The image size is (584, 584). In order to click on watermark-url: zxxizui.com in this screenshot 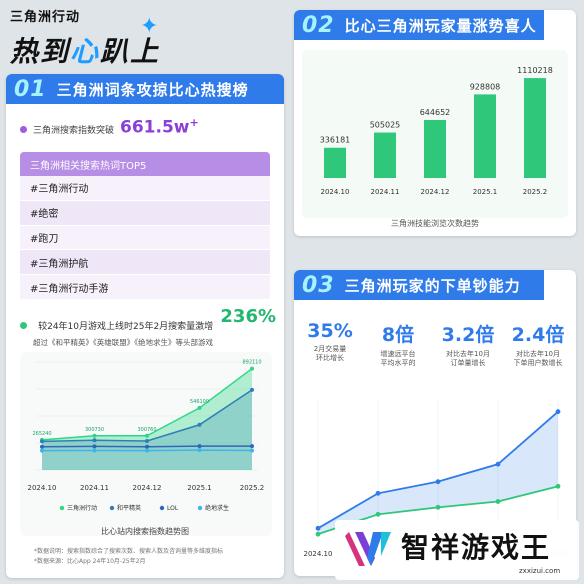, I will do `click(540, 571)`.